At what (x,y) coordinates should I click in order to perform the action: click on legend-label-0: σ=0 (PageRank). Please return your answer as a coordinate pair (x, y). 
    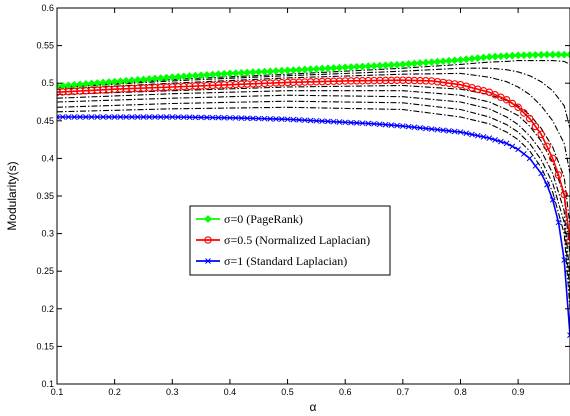
    Looking at the image, I should click on (263, 219).